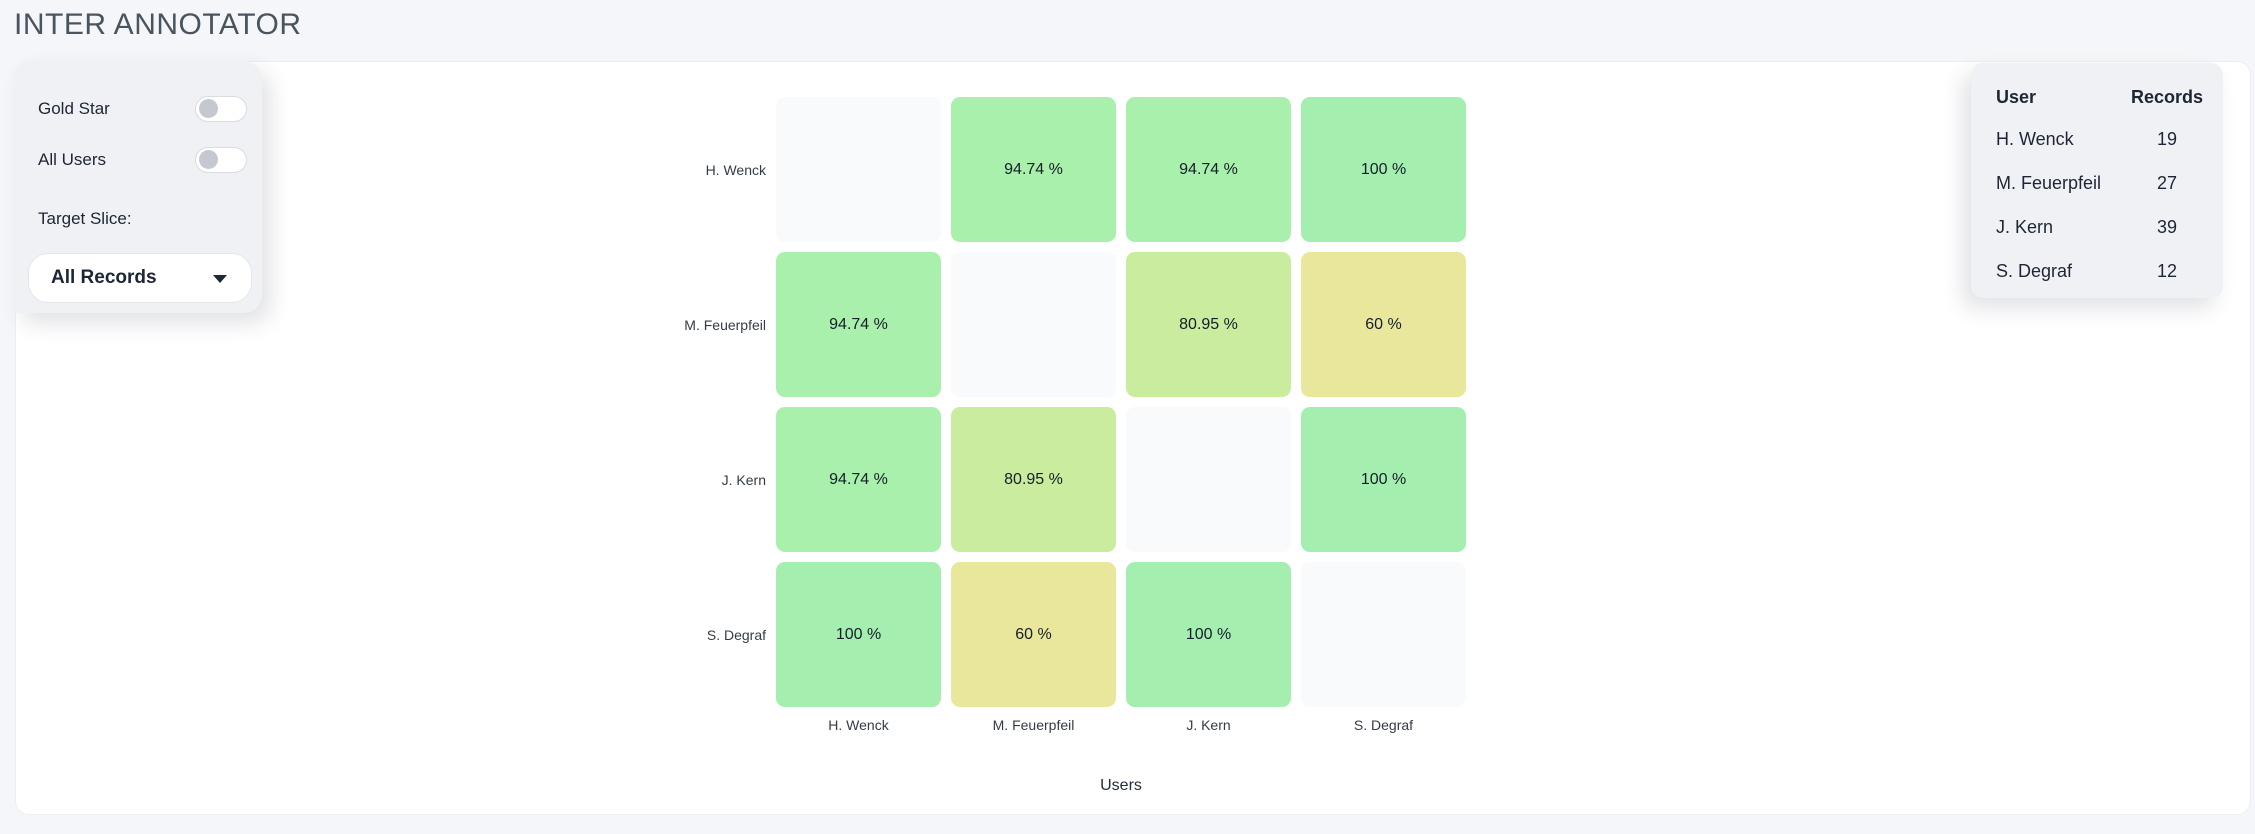 This screenshot has width=2255, height=834. Describe the element at coordinates (2167, 182) in the screenshot. I see `records-count-cell: 27` at that location.